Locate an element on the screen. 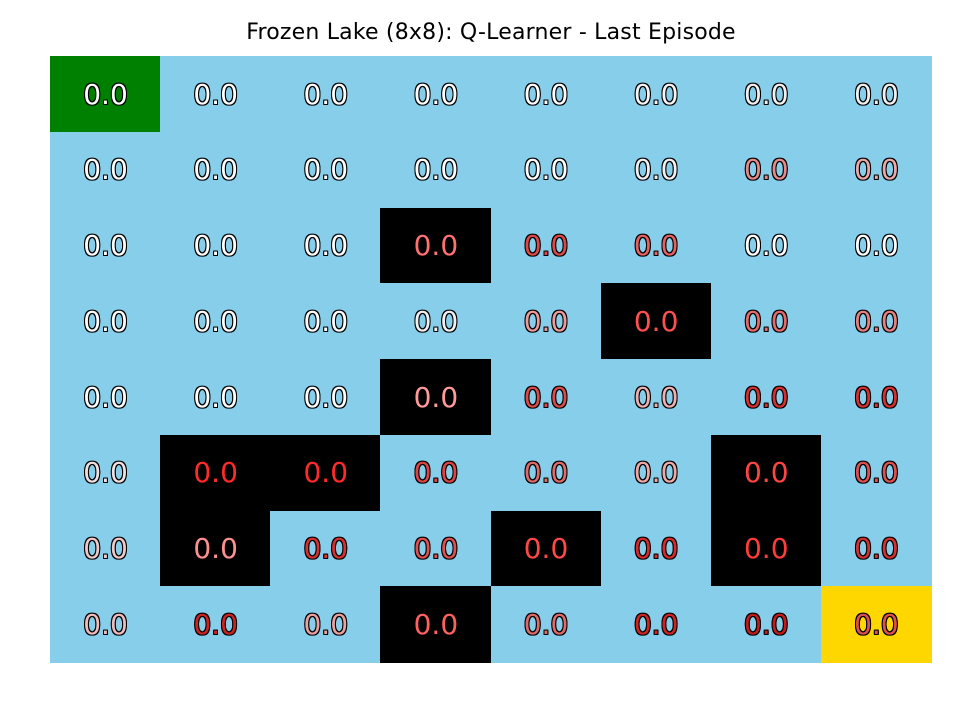 Image resolution: width=960 pixels, height=720 pixels. grid-cell-goal: 0.0 is located at coordinates (876, 625).